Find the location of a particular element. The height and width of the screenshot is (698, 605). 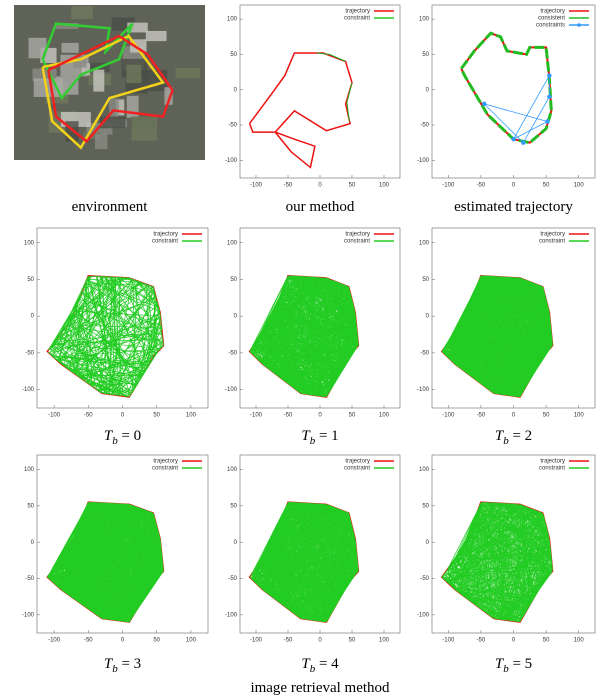

caption-text: = 1 is located at coordinates (326, 436).